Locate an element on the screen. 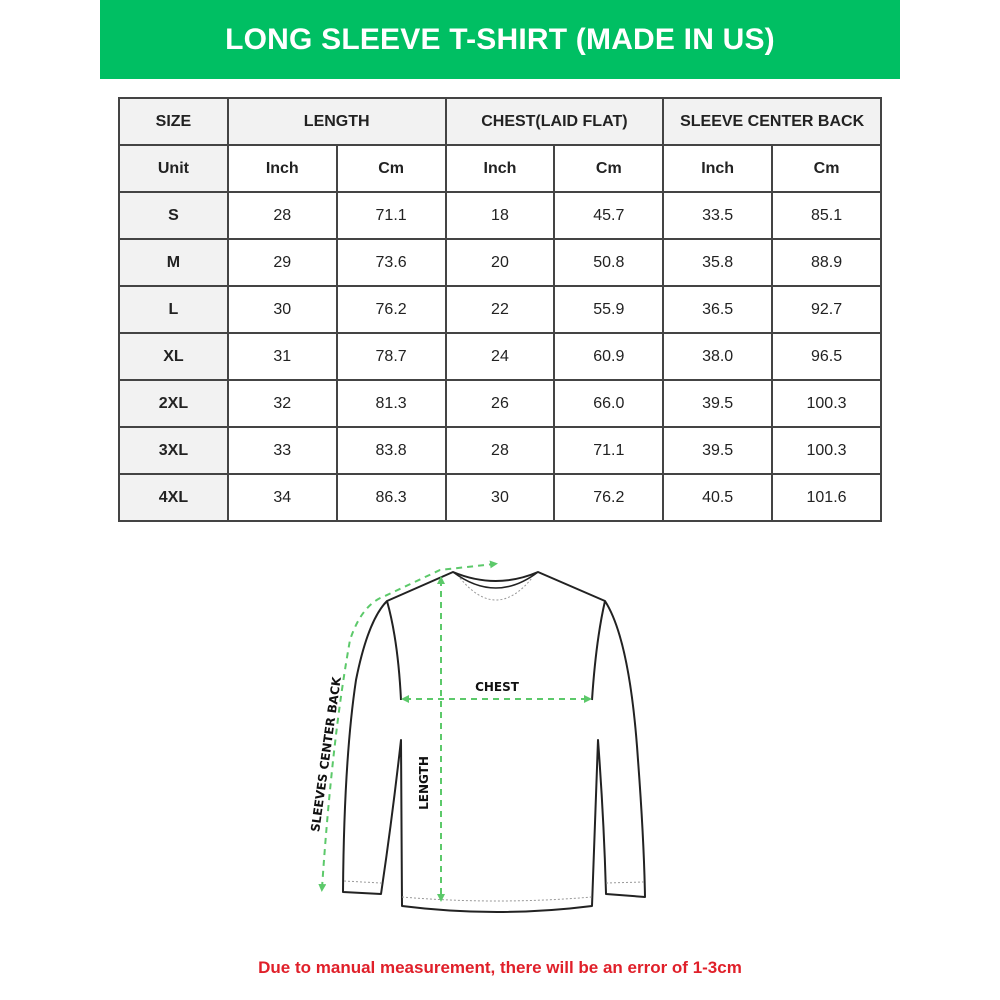 This screenshot has width=1000, height=1000. value-cell: 55.9 is located at coordinates (609, 309).